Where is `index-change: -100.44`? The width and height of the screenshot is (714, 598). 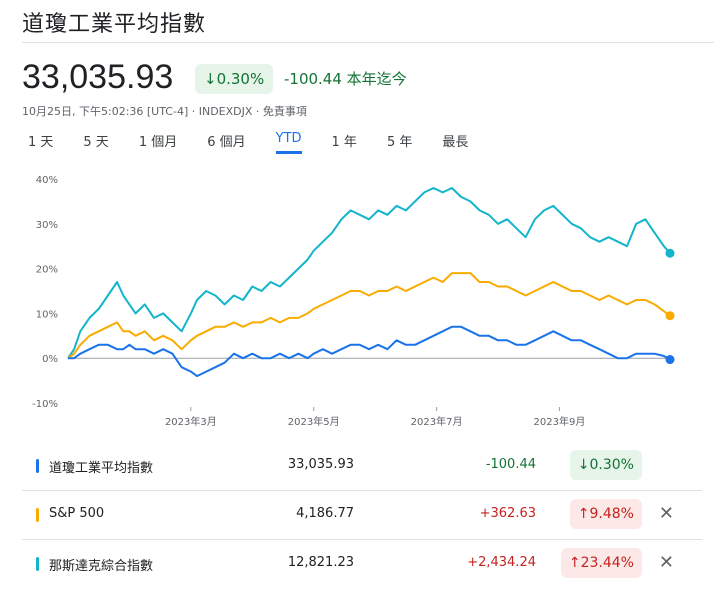
index-change: -100.44 is located at coordinates (510, 464).